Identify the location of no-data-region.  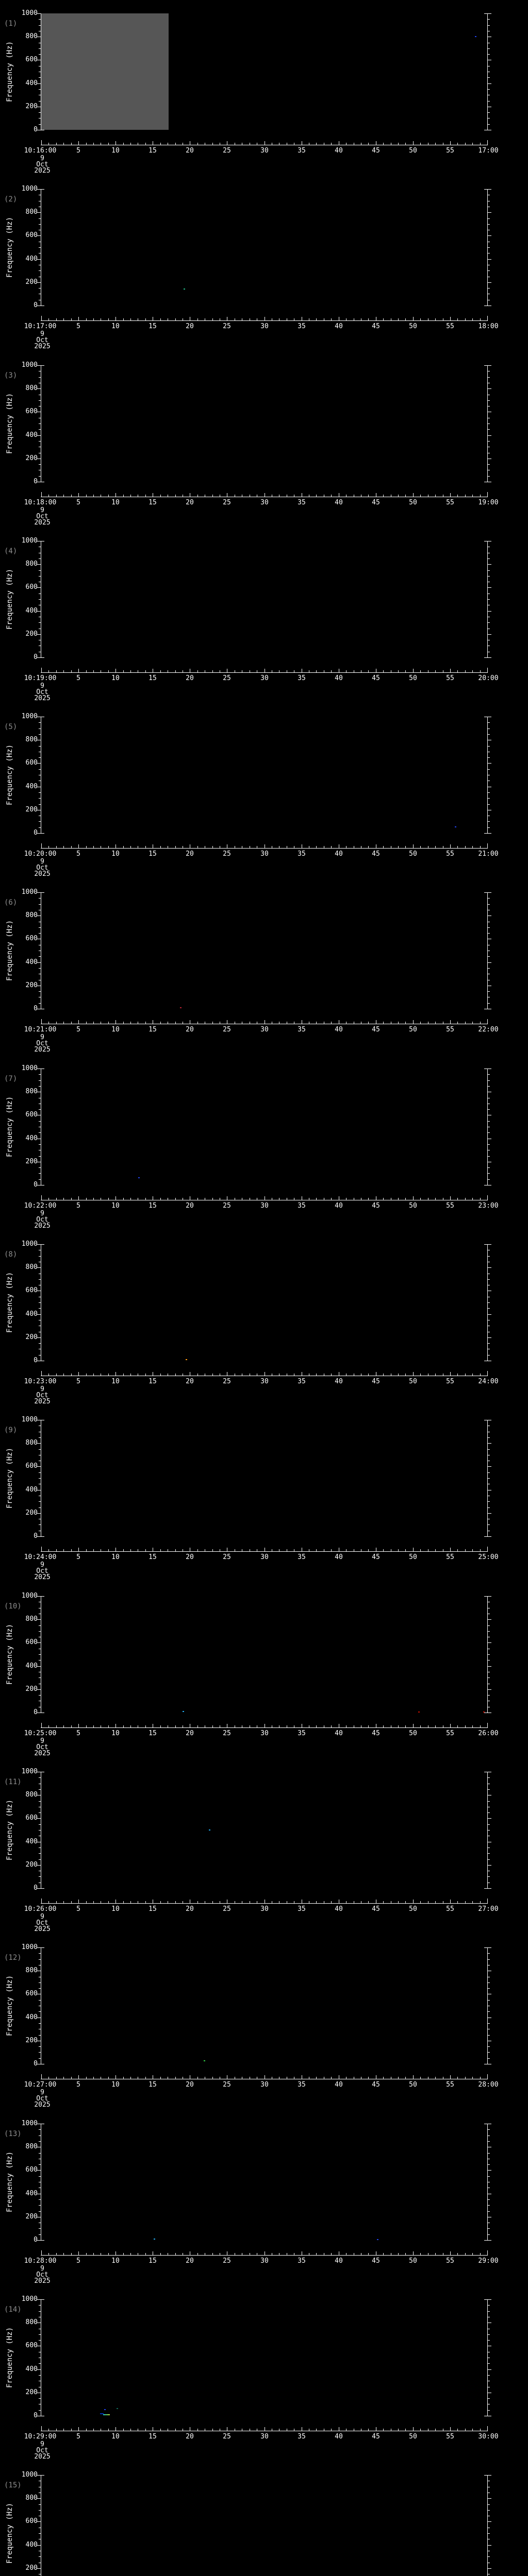
(105, 71).